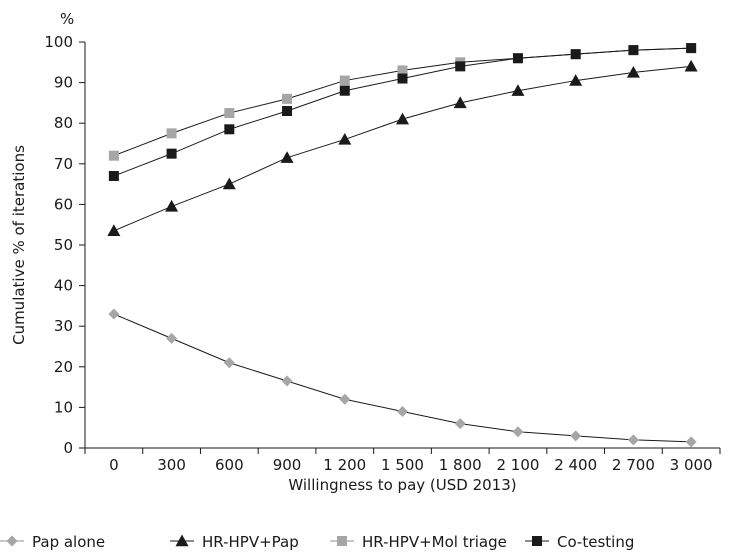  What do you see at coordinates (287, 465) in the screenshot?
I see `x-tick-label: 900` at bounding box center [287, 465].